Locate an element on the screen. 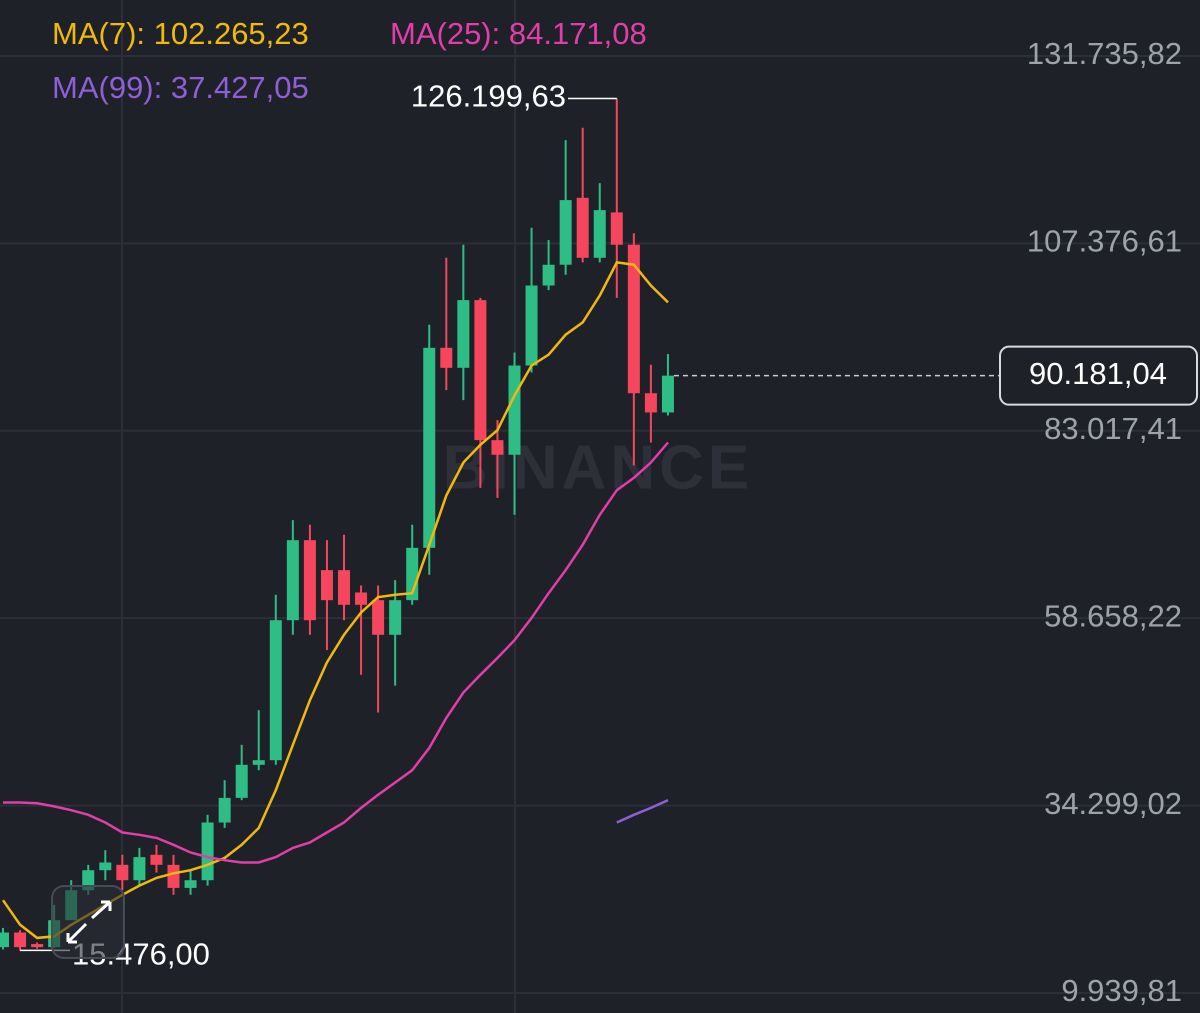  button-frame is located at coordinates (88, 922).